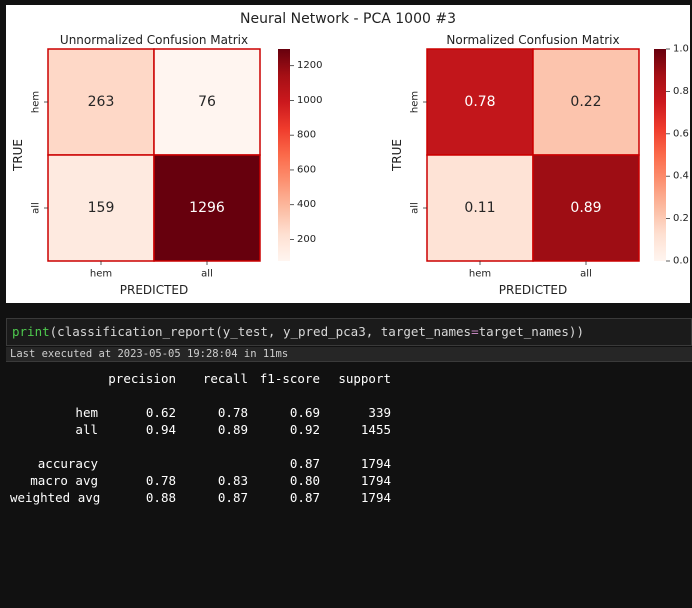 The width and height of the screenshot is (692, 608). I want to click on report-label: accuracy, so click(67, 463).